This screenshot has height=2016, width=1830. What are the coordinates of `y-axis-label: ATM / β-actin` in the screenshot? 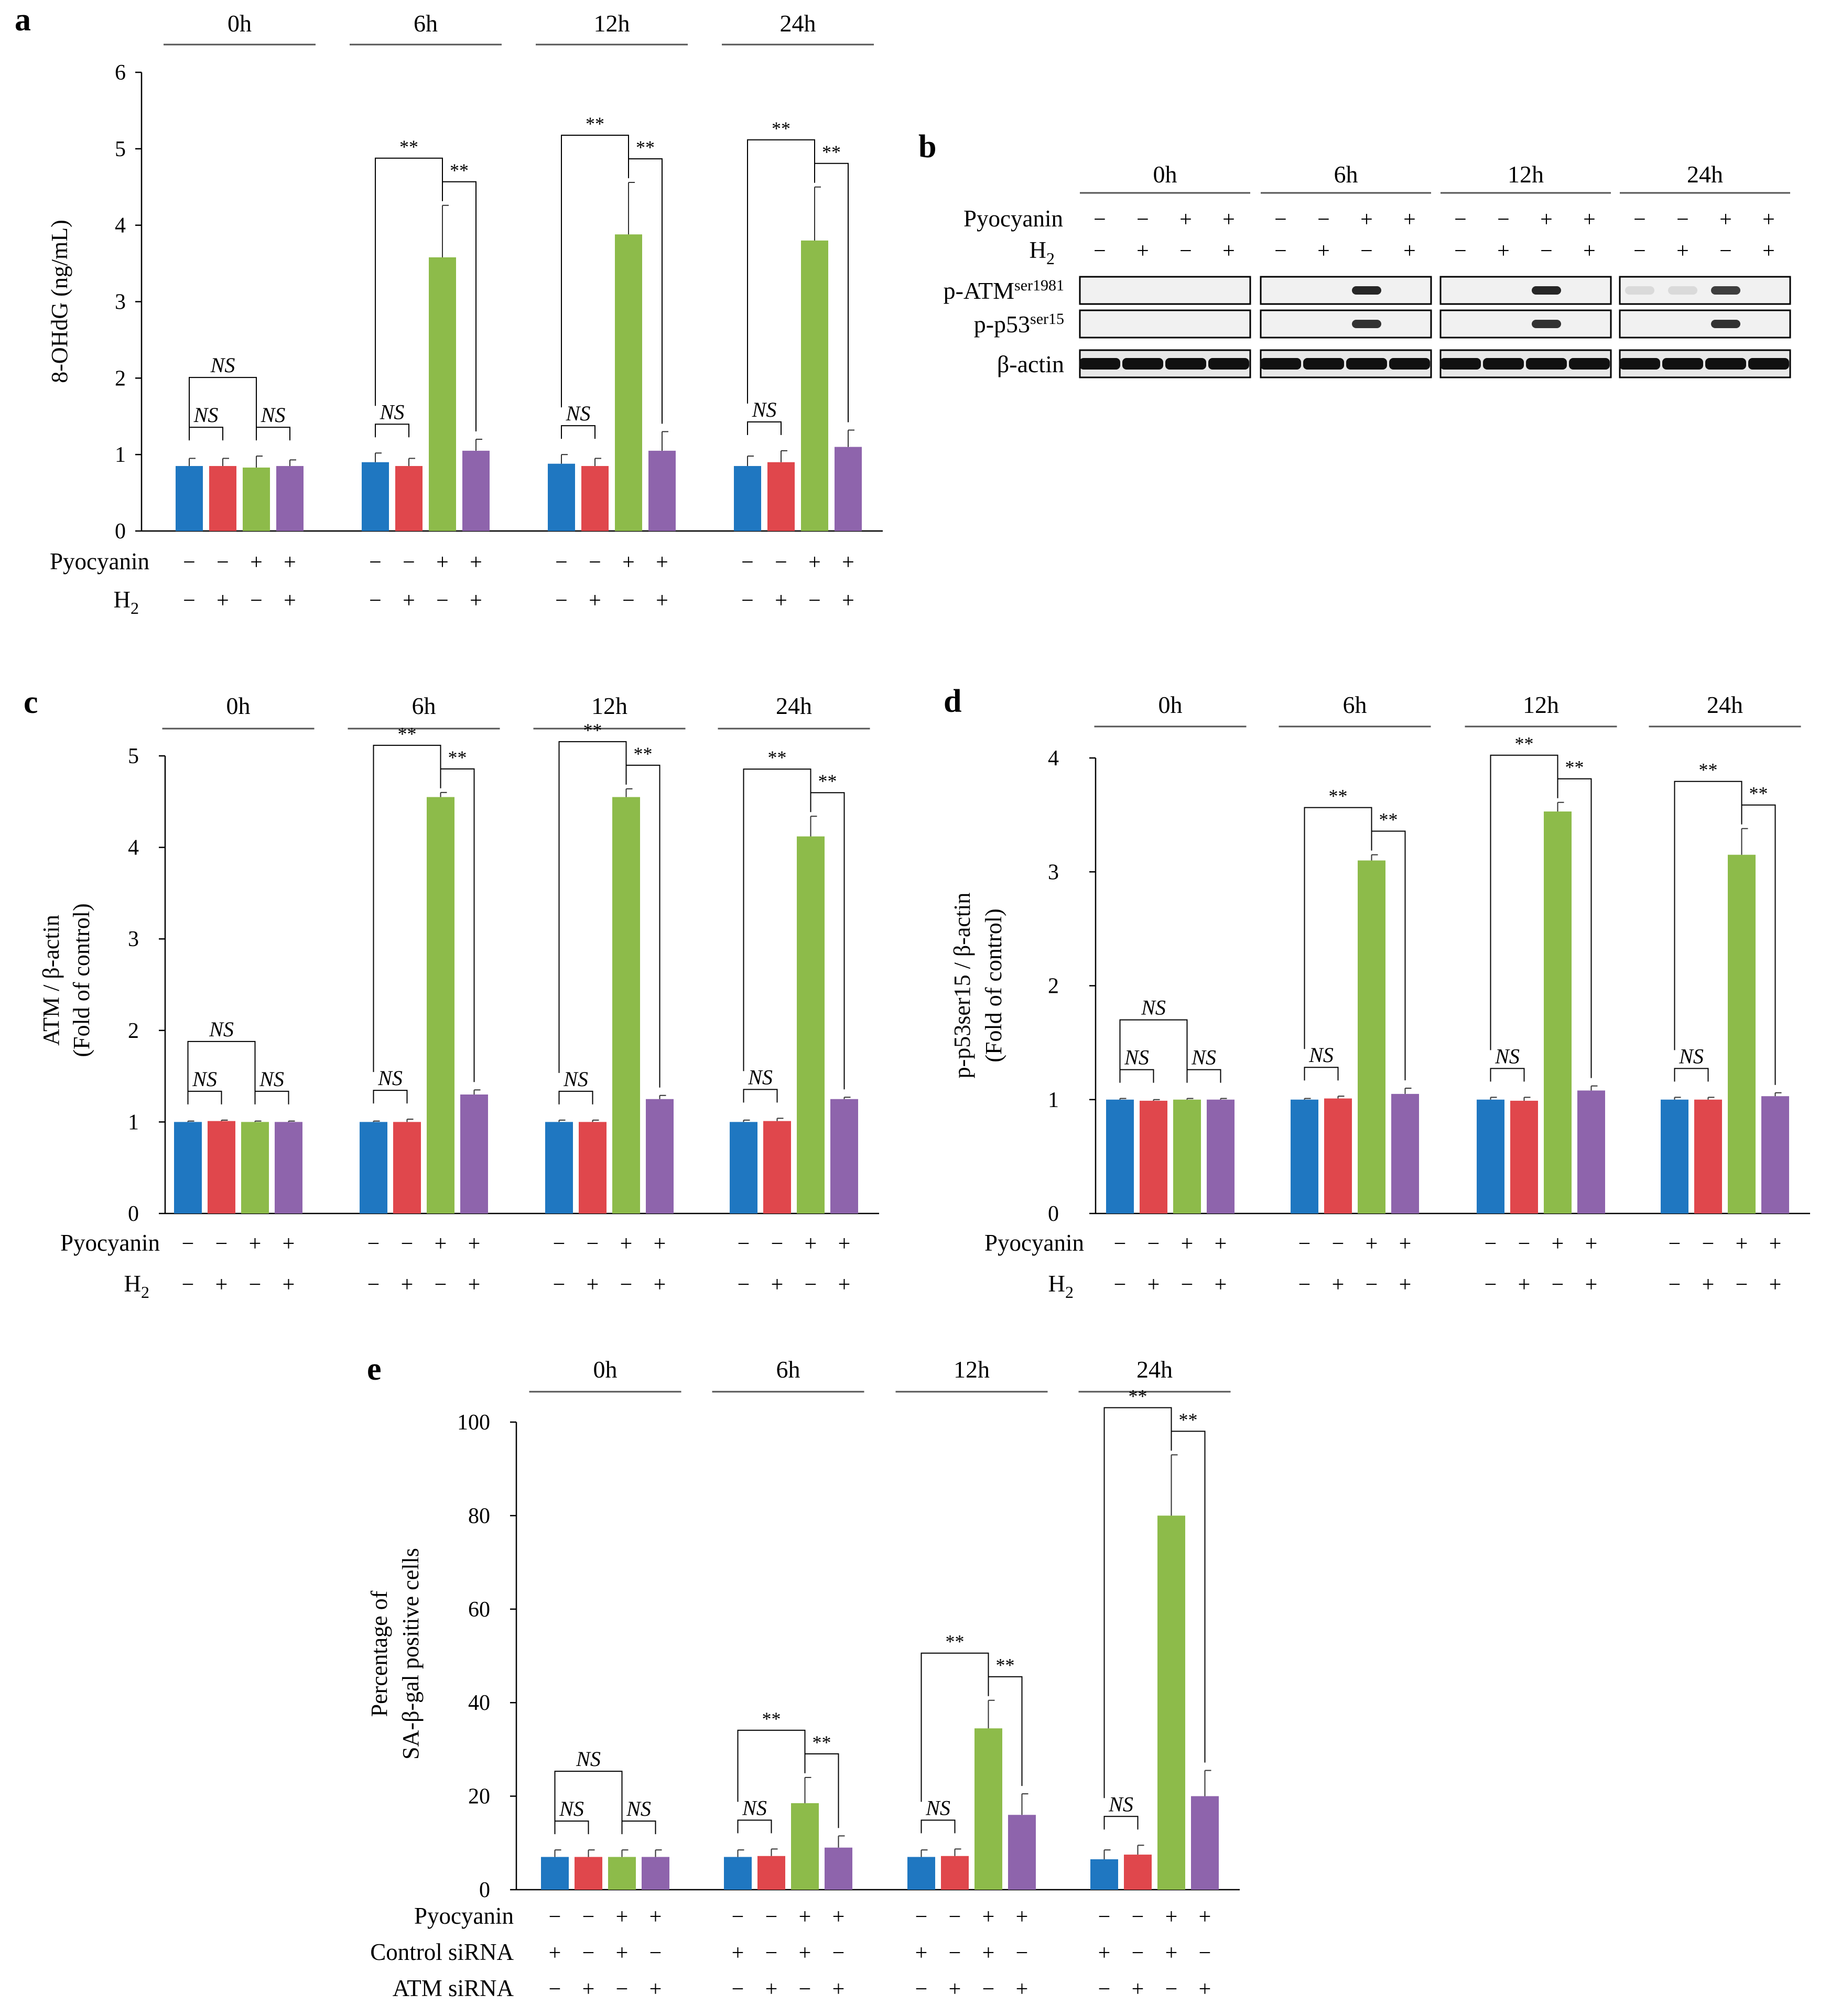 It's located at (51, 981).